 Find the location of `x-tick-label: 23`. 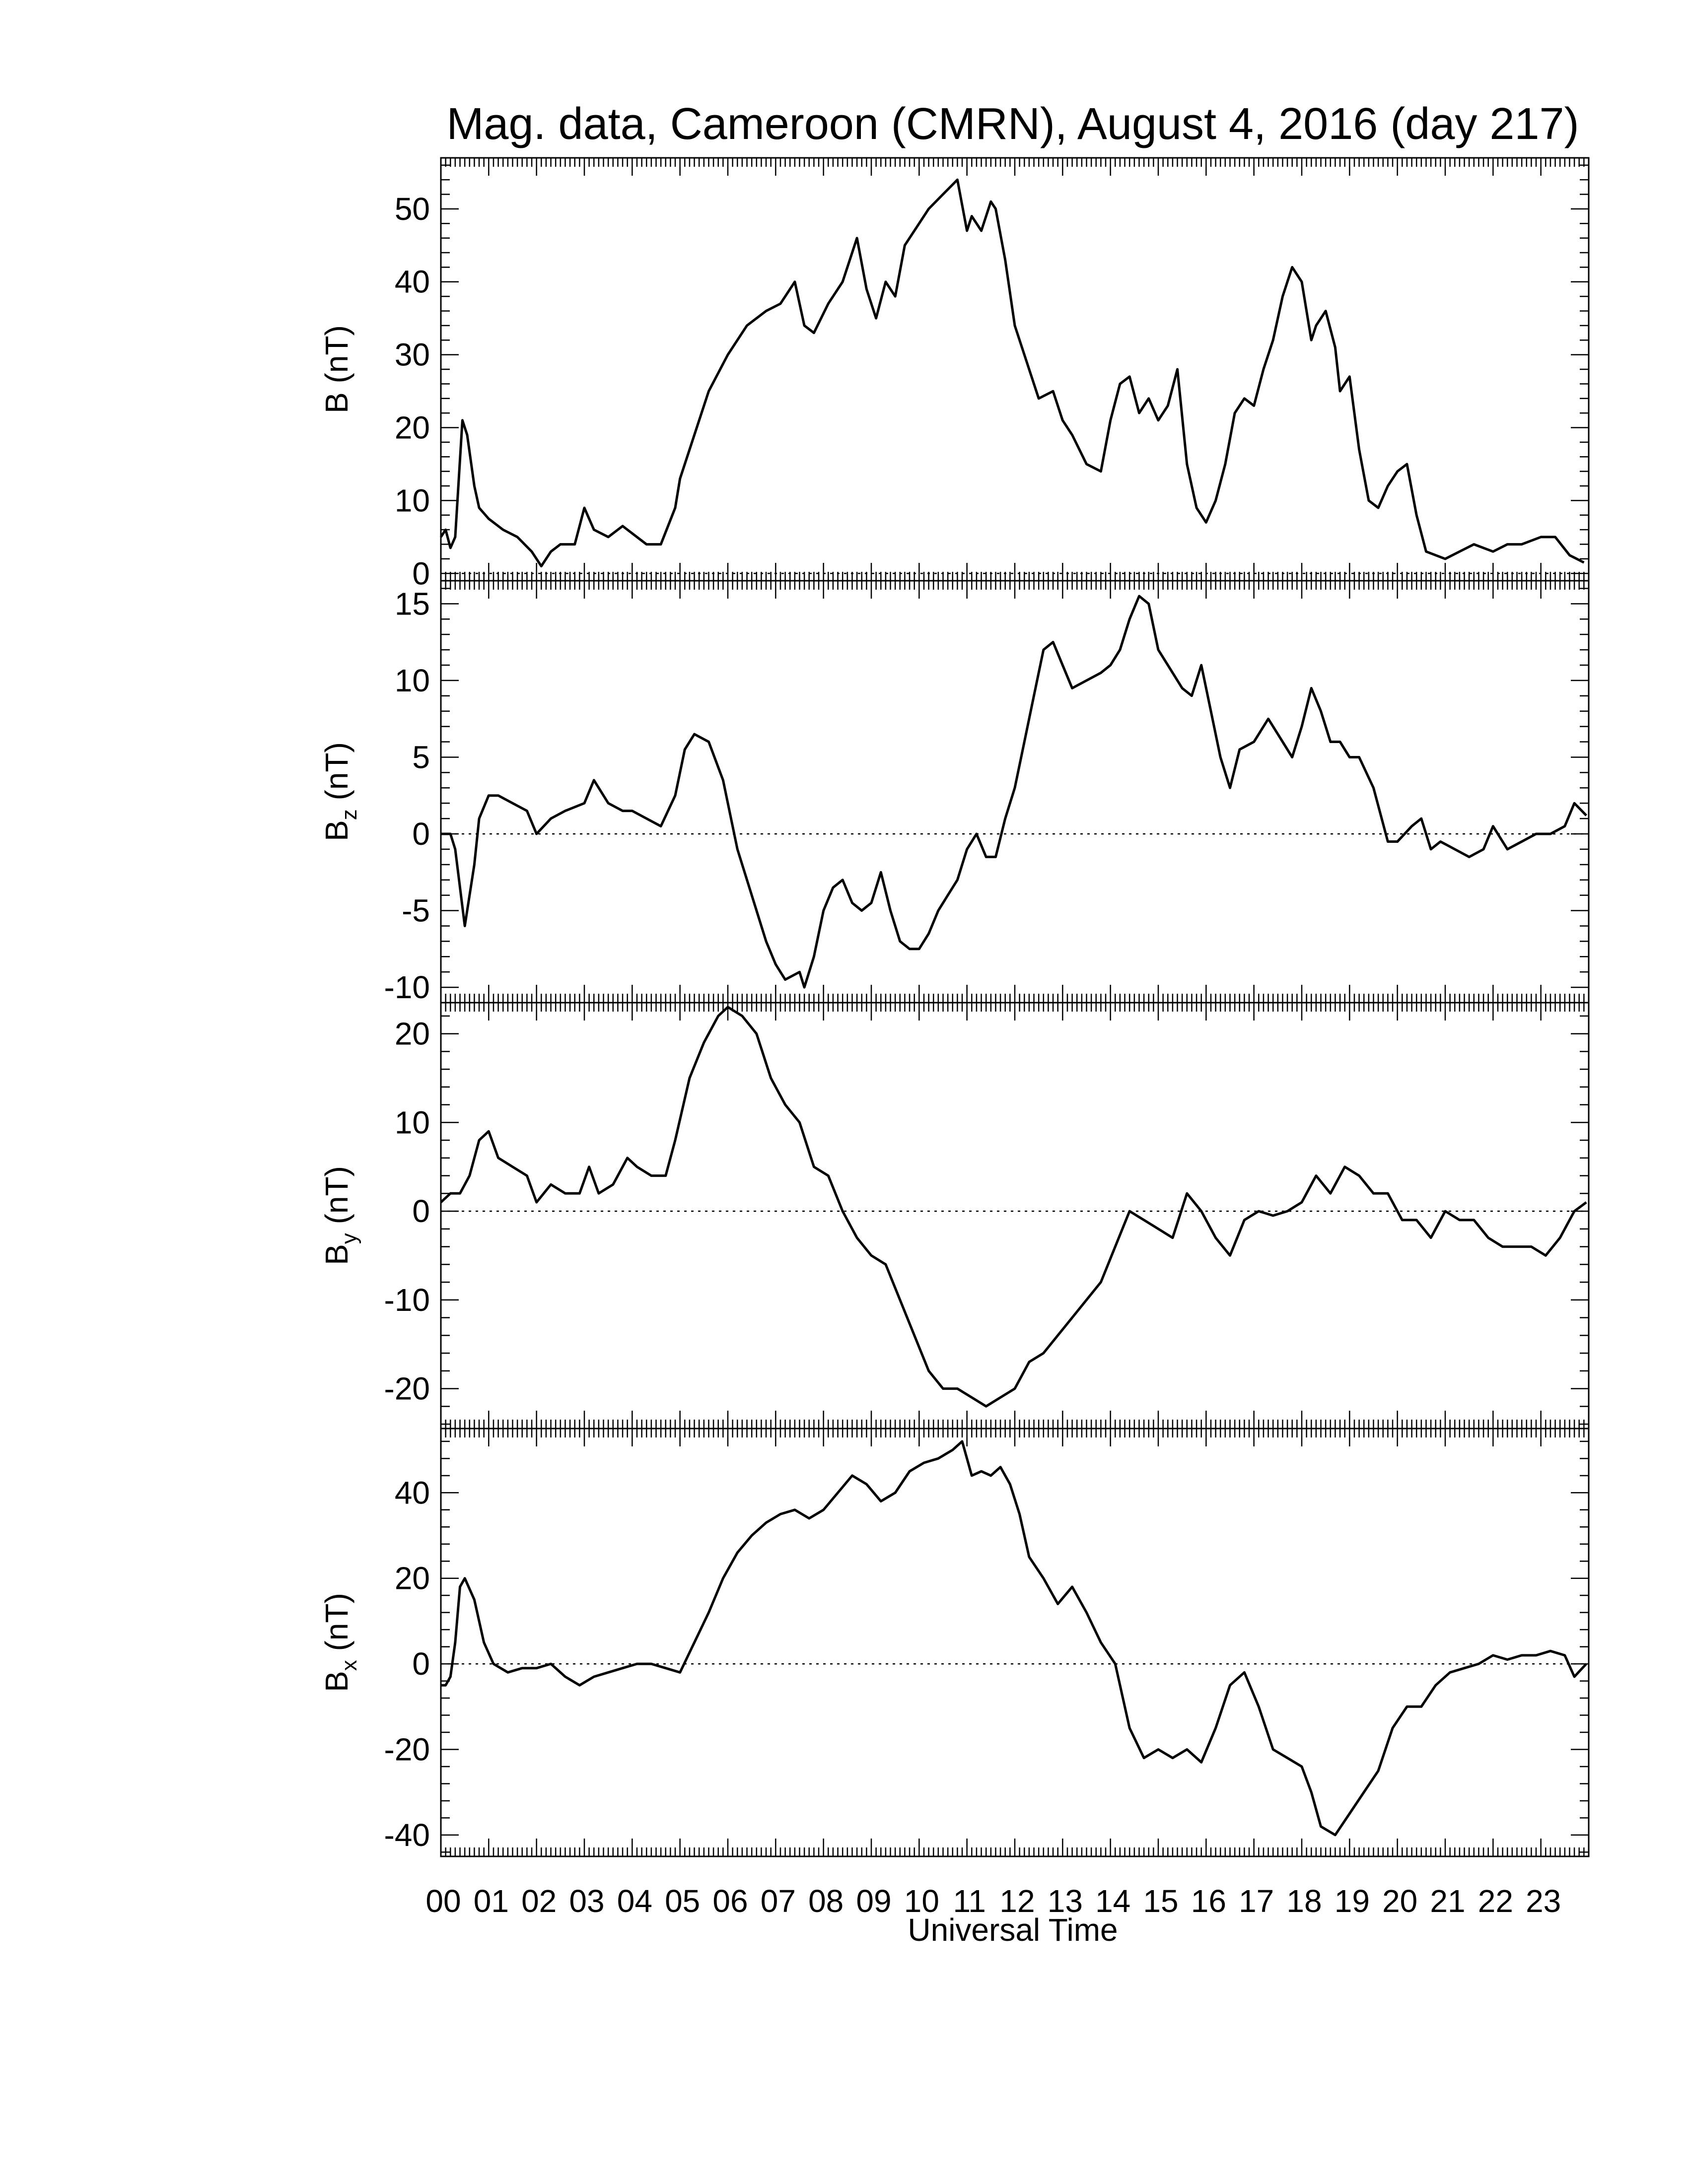

x-tick-label: 23 is located at coordinates (1543, 1901).